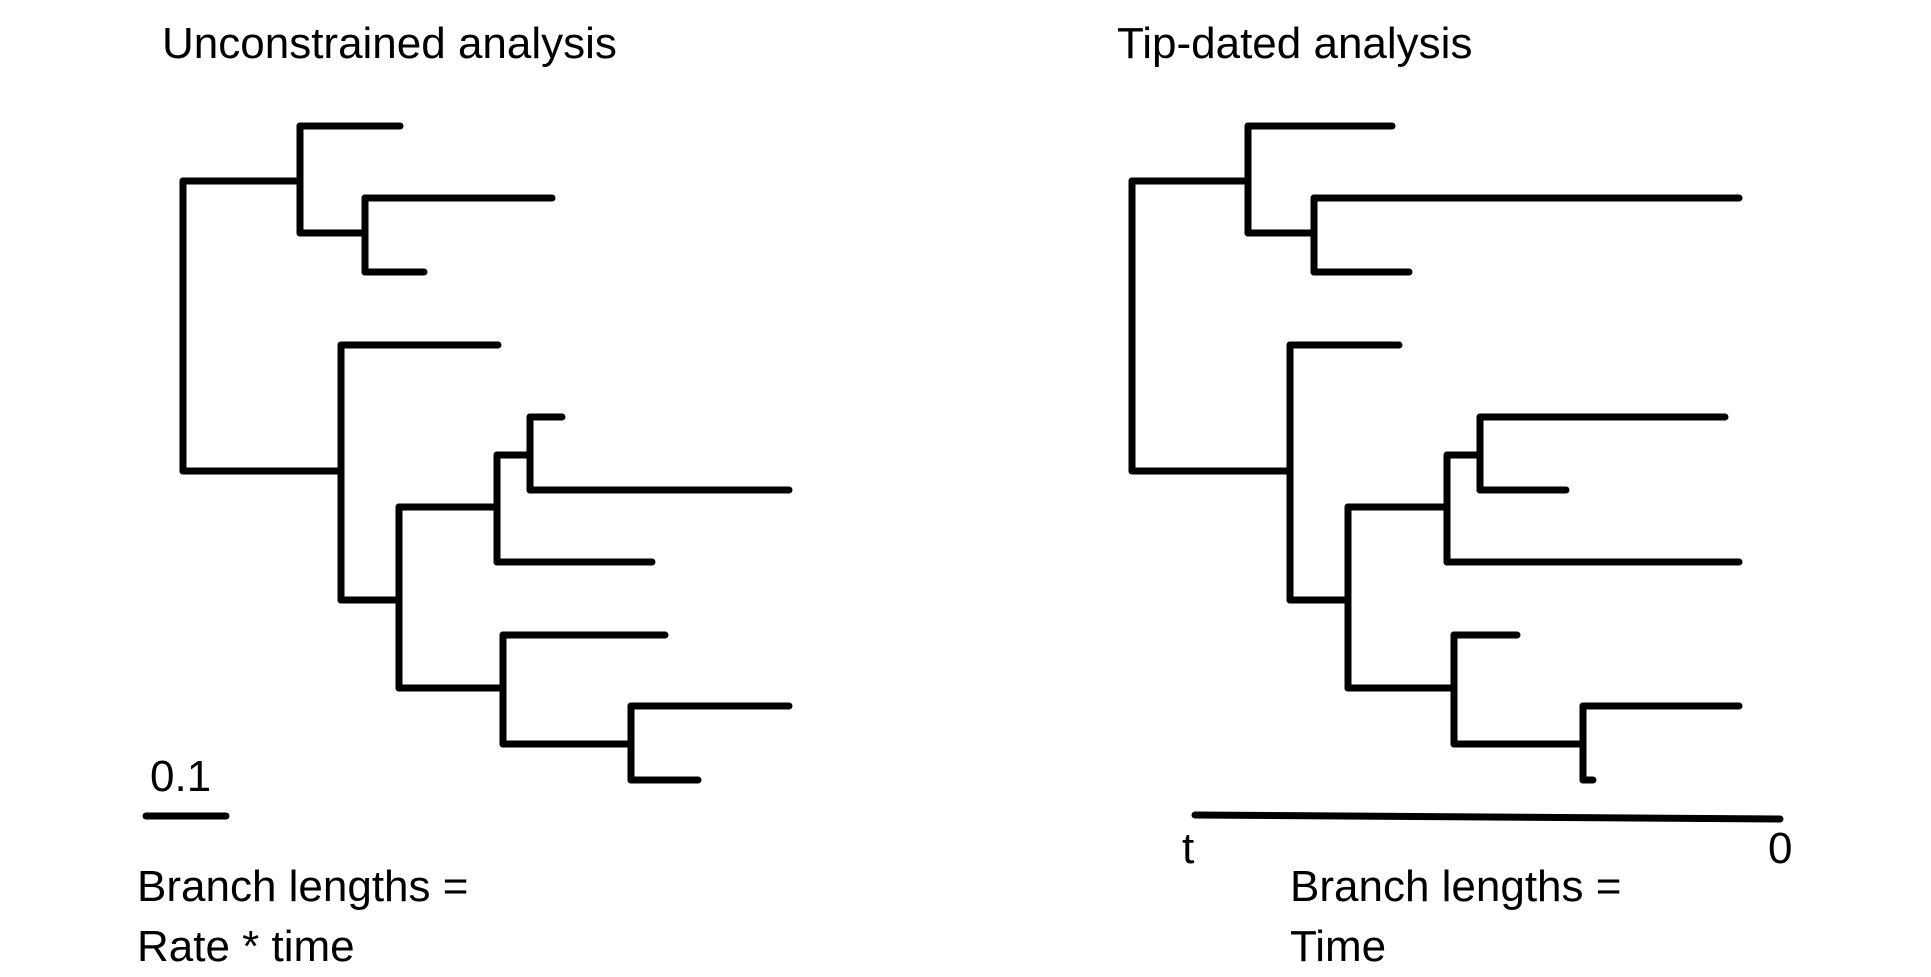 This screenshot has height=977, width=1931. I want to click on time-axis, so click(1487, 817).